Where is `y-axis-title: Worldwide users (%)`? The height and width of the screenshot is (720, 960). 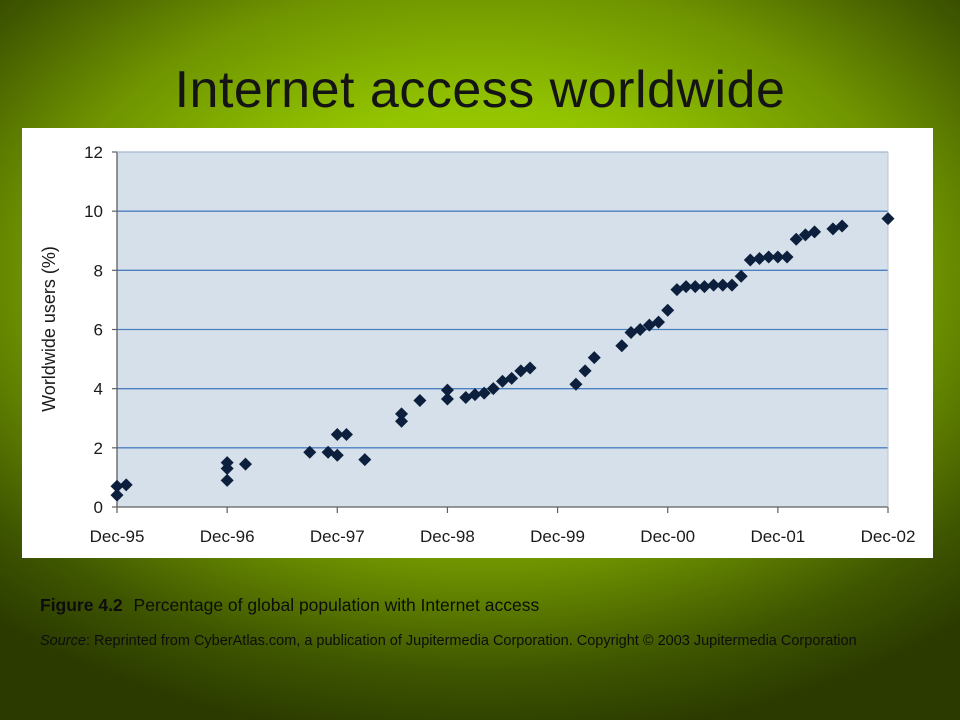 y-axis-title: Worldwide users (%) is located at coordinates (49, 329).